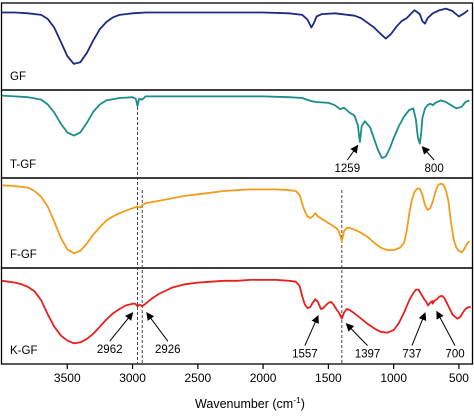 The image size is (474, 417). I want to click on x-tick-label-3500: 3500, so click(67, 378).